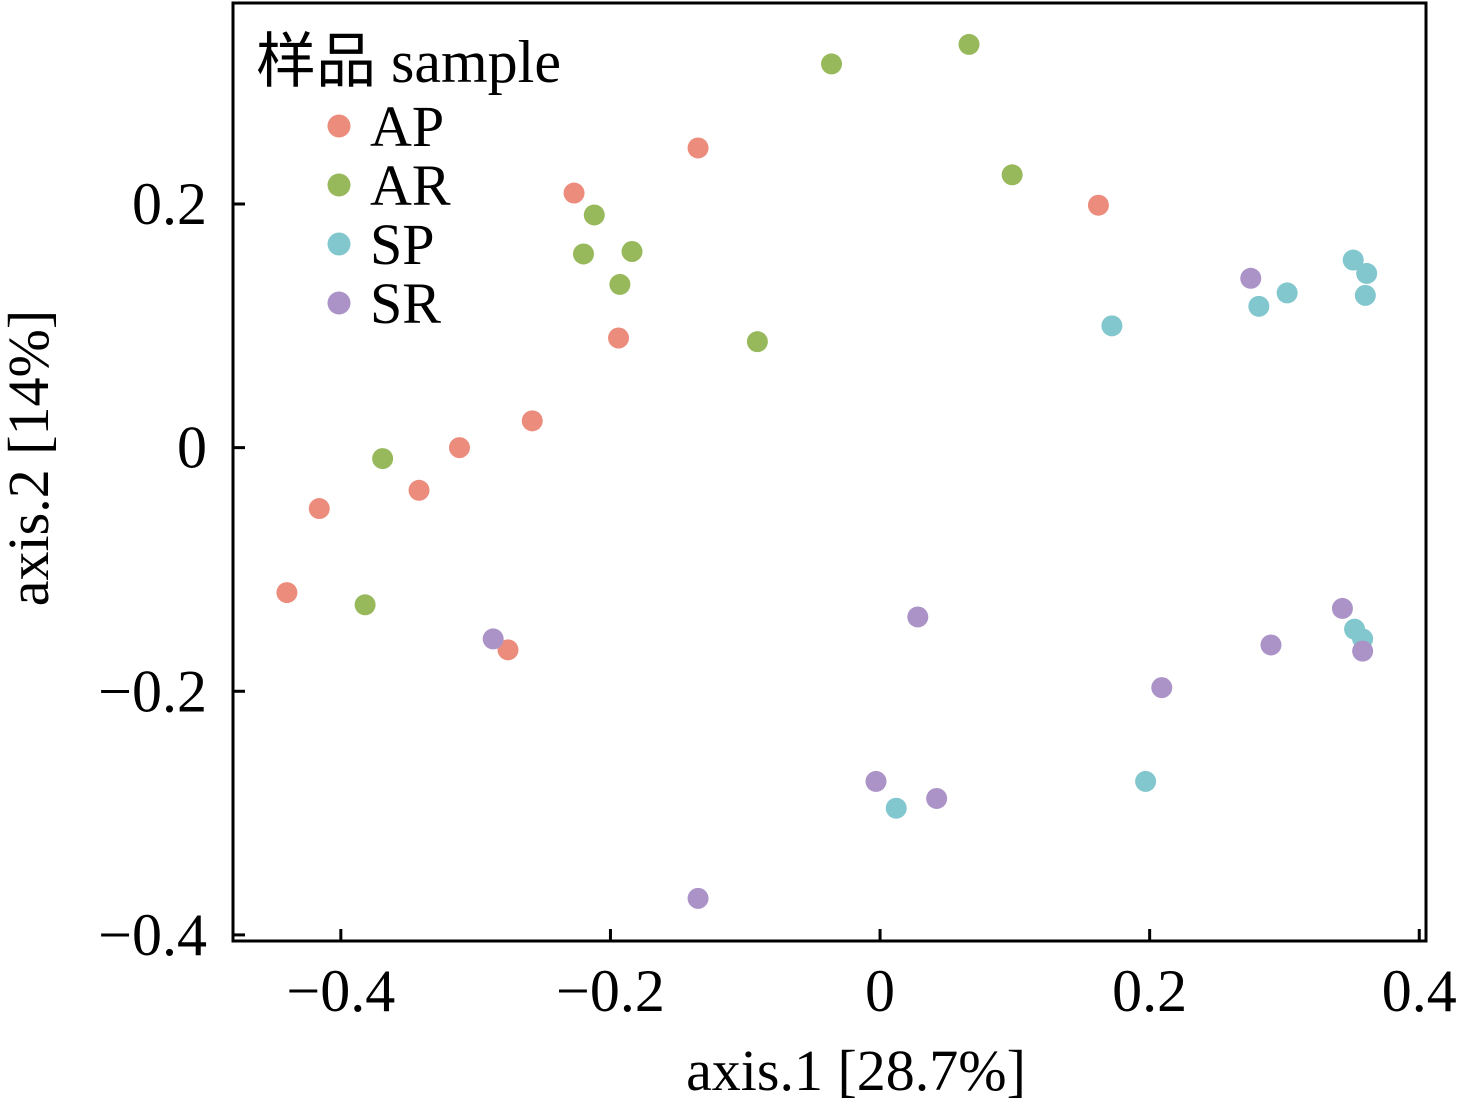 Image resolution: width=1459 pixels, height=1102 pixels. Describe the element at coordinates (339, 126) in the screenshot. I see `legend-marker-ap` at that location.